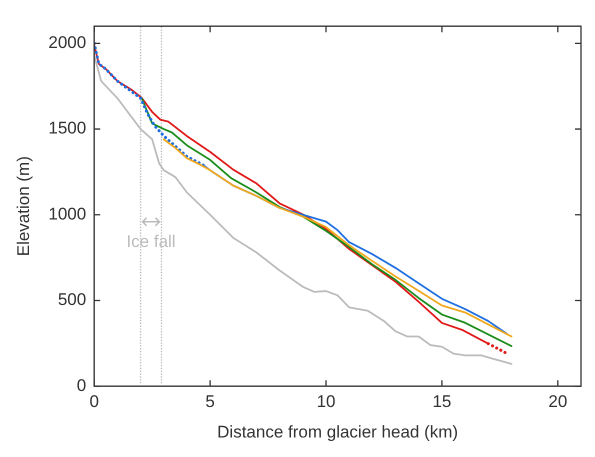  Describe the element at coordinates (67, 214) in the screenshot. I see `y-tick-label: 1000` at that location.